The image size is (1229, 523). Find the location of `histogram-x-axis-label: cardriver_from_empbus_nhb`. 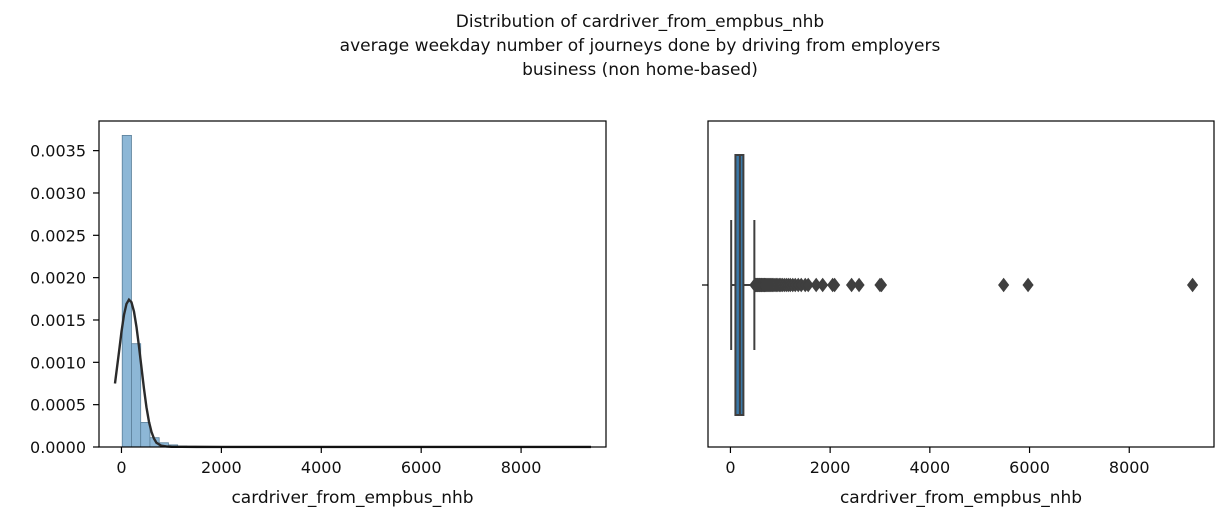

histogram-x-axis-label: cardriver_from_empbus_nhb is located at coordinates (352, 498).